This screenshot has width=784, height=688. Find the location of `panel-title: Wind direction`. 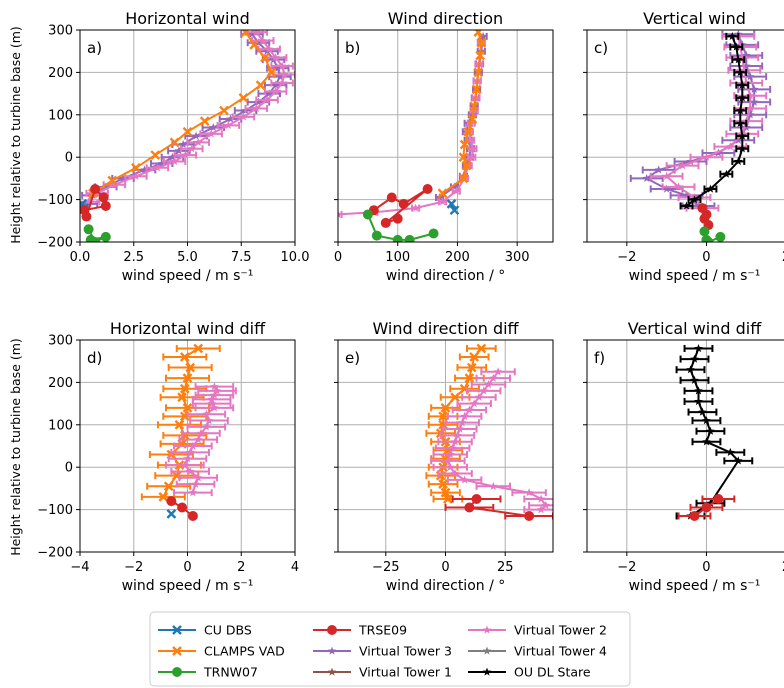

panel-title: Wind direction is located at coordinates (445, 18).